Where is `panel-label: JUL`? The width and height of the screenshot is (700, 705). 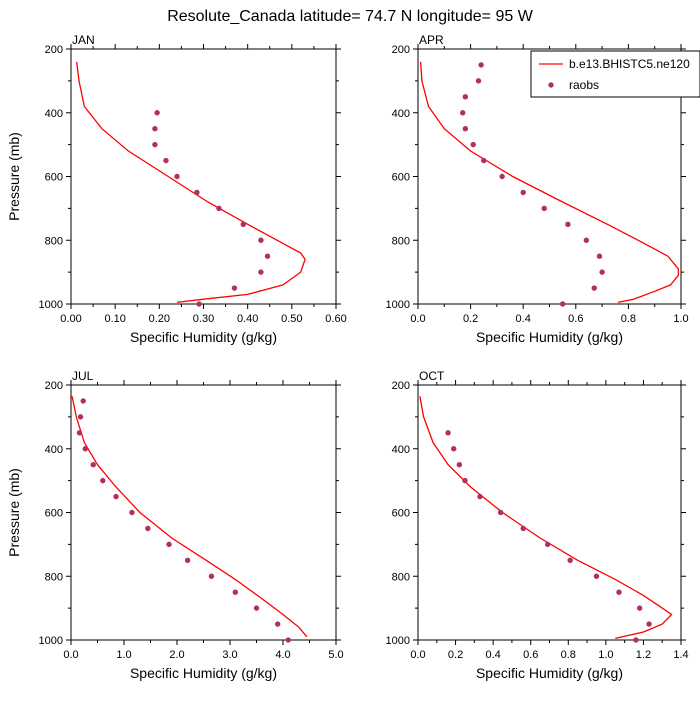 panel-label: JUL is located at coordinates (83, 376).